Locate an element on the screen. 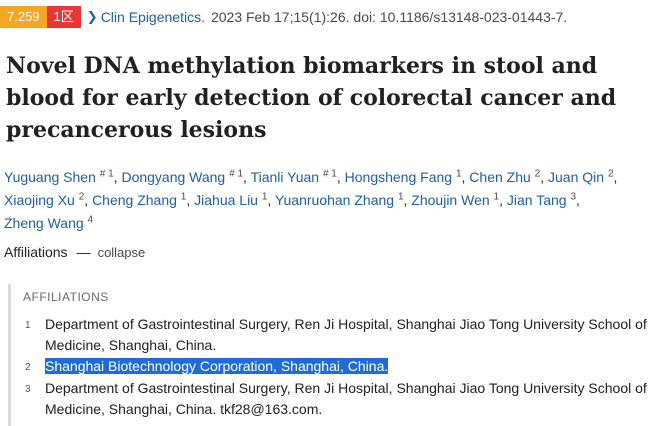 This screenshot has width=650, height=426. author-link: Cheng Zhang is located at coordinates (134, 200).